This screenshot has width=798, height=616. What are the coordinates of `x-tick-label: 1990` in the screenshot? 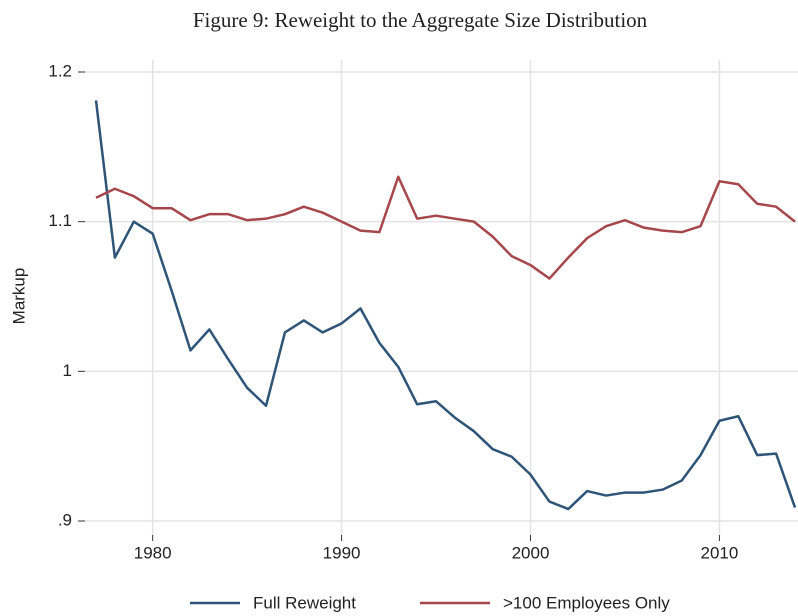 It's located at (342, 552).